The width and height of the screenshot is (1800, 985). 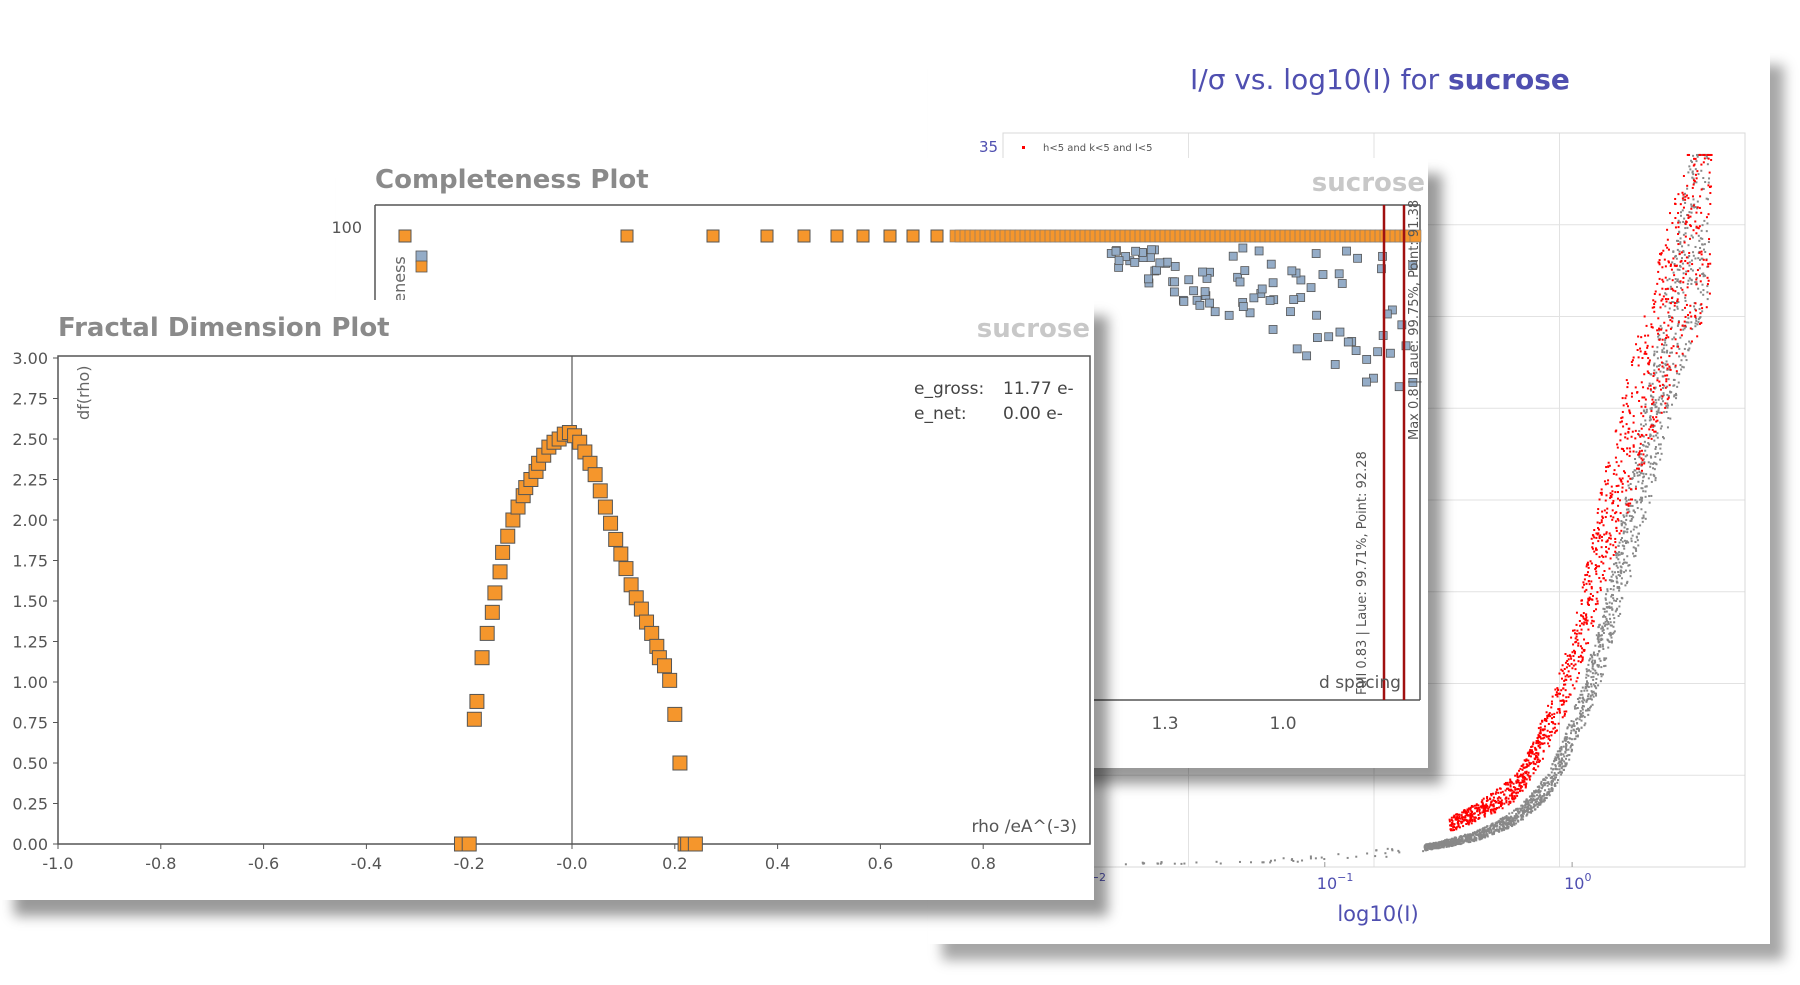 What do you see at coordinates (224, 328) in the screenshot?
I see `fractal-title: Fractal Dimension Plot` at bounding box center [224, 328].